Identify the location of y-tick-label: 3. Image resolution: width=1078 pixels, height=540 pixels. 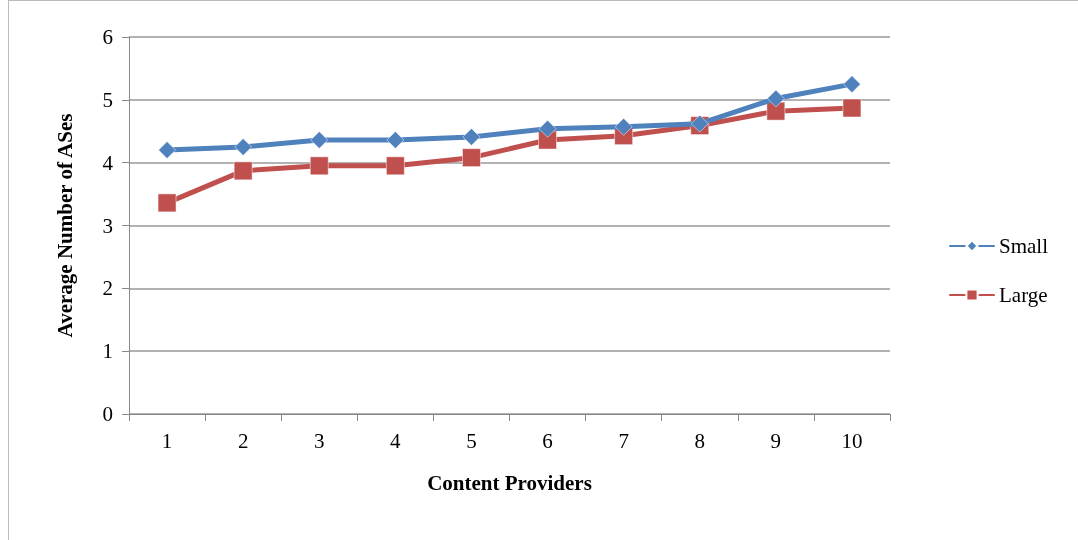
(107, 225).